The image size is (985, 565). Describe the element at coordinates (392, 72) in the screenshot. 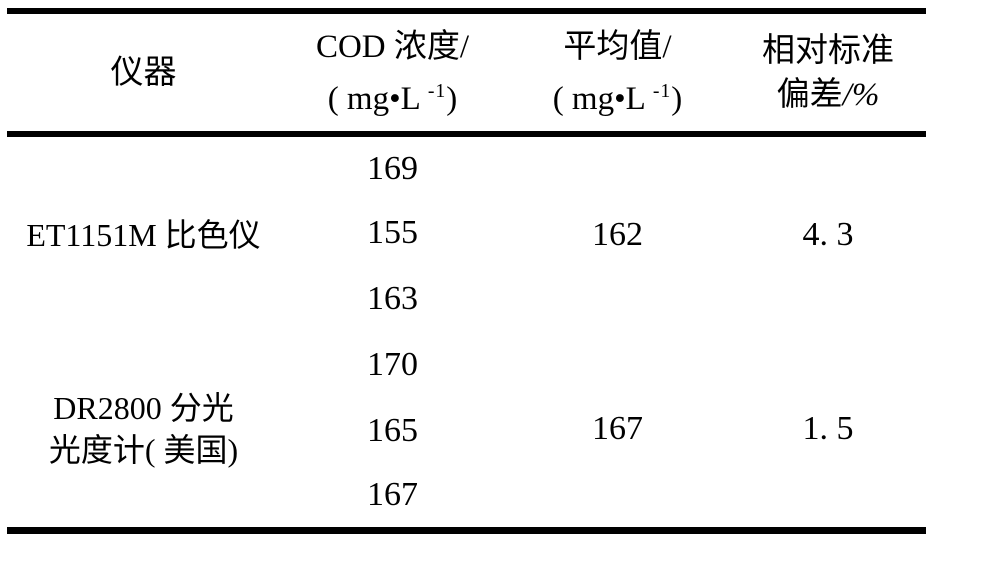

I see `header-cell-cod: COD 浓度/ ( mg•L -1)` at that location.